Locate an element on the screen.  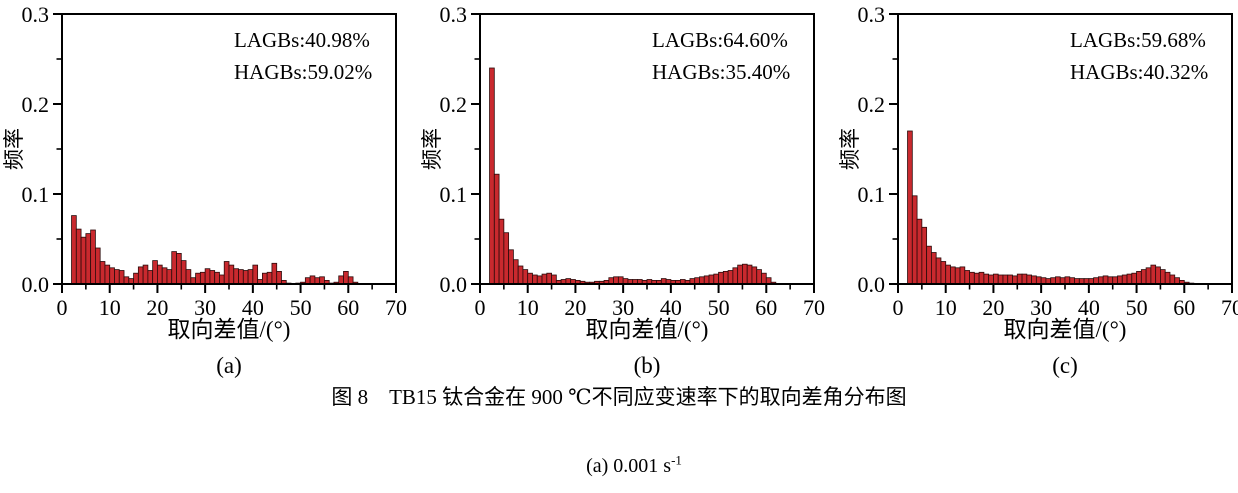
x-tick-label: 0 is located at coordinates (62, 307).